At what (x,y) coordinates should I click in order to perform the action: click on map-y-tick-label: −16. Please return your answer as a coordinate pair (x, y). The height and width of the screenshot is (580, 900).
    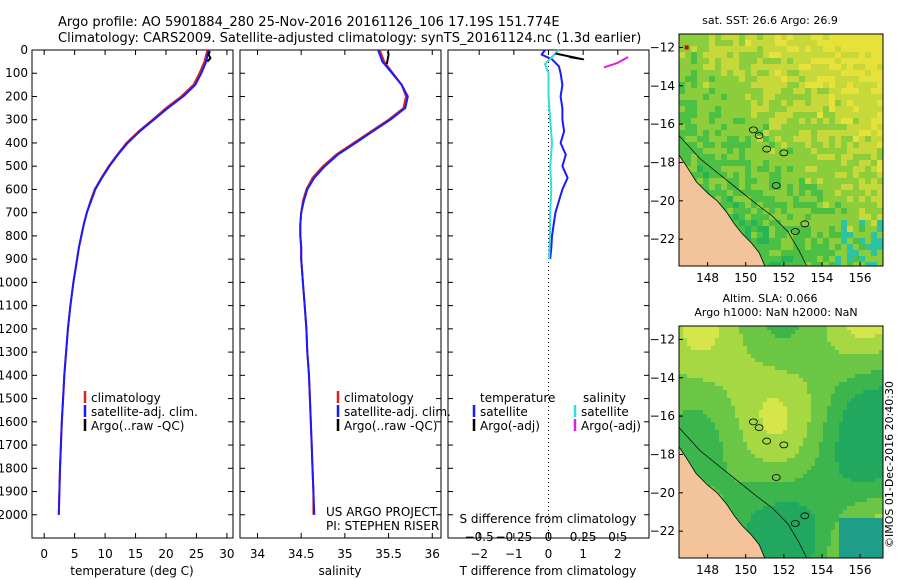
    Looking at the image, I should click on (662, 124).